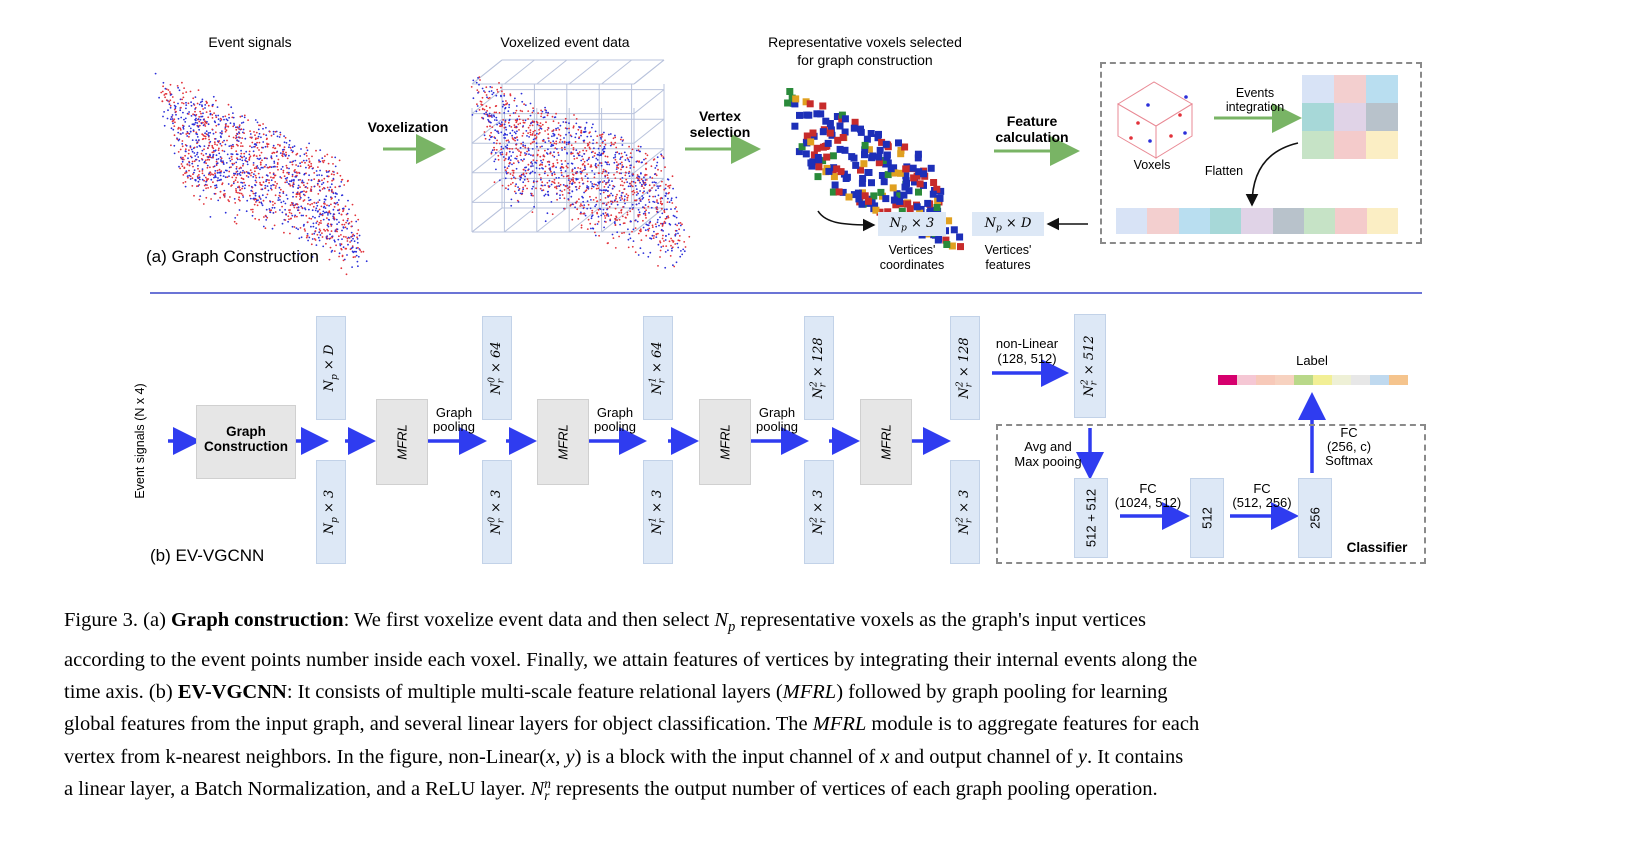  Describe the element at coordinates (331, 512) in the screenshot. I see `dim-label: Np × 3` at that location.